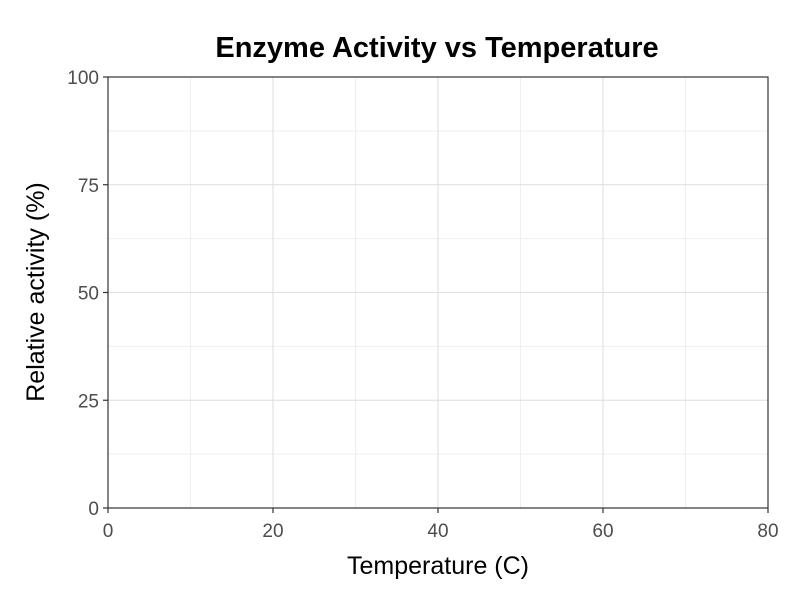  I want to click on x-tick-label: 80, so click(767, 531).